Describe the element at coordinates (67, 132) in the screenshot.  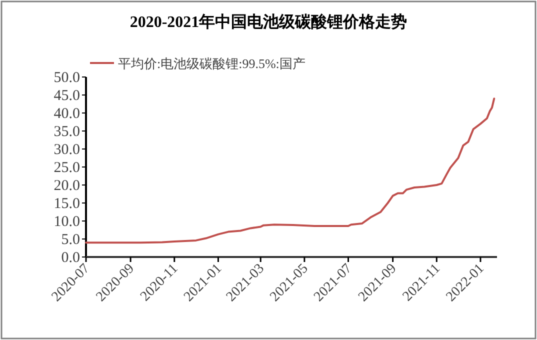
I see `y-tick-label: 35.0` at that location.